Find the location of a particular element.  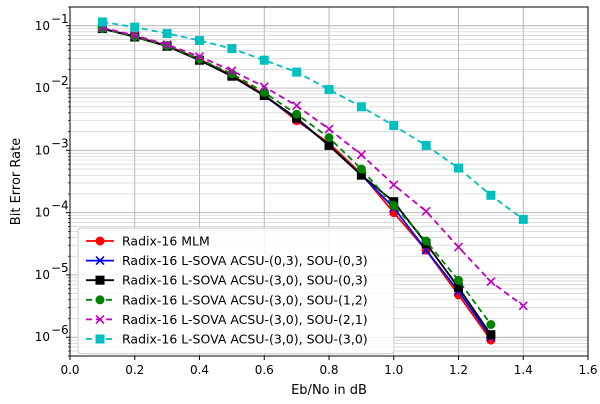

legend-item: Radix-16 L-SOVA ACSU-(0,3), SOU-(0,3) is located at coordinates (227, 260).